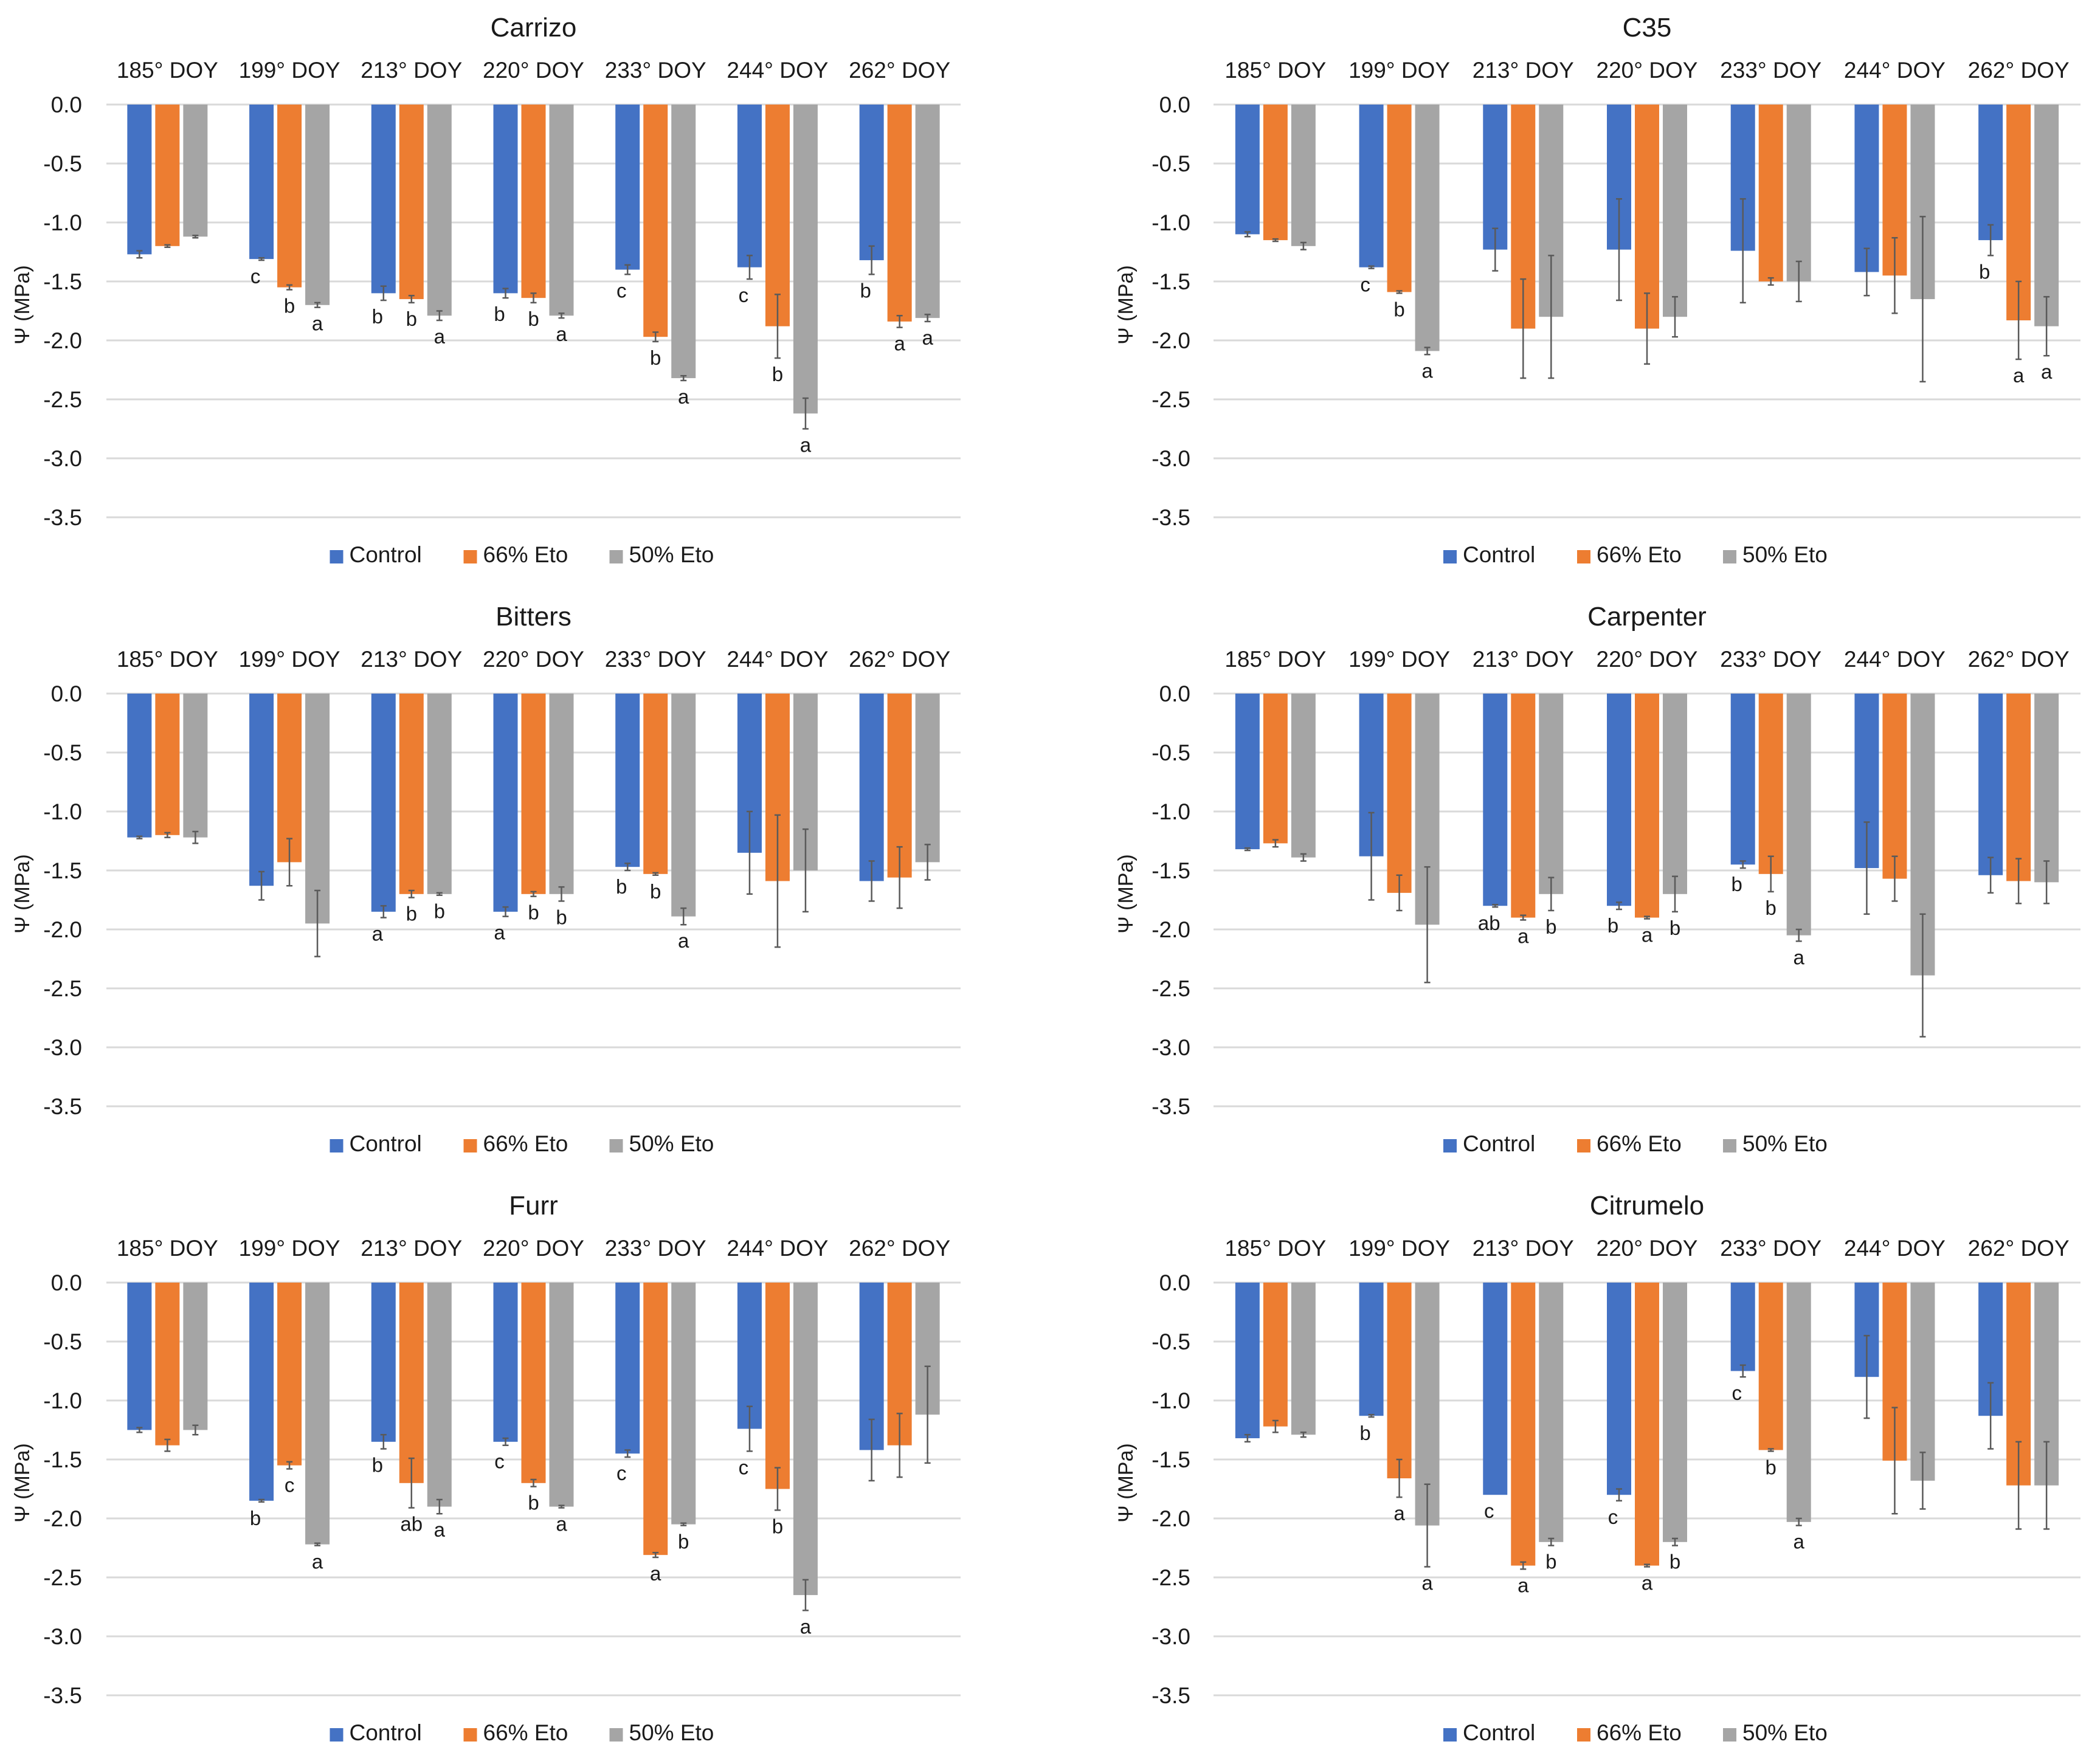 The image size is (2089, 1764). I want to click on legend-label: Control, so click(1499, 1143).